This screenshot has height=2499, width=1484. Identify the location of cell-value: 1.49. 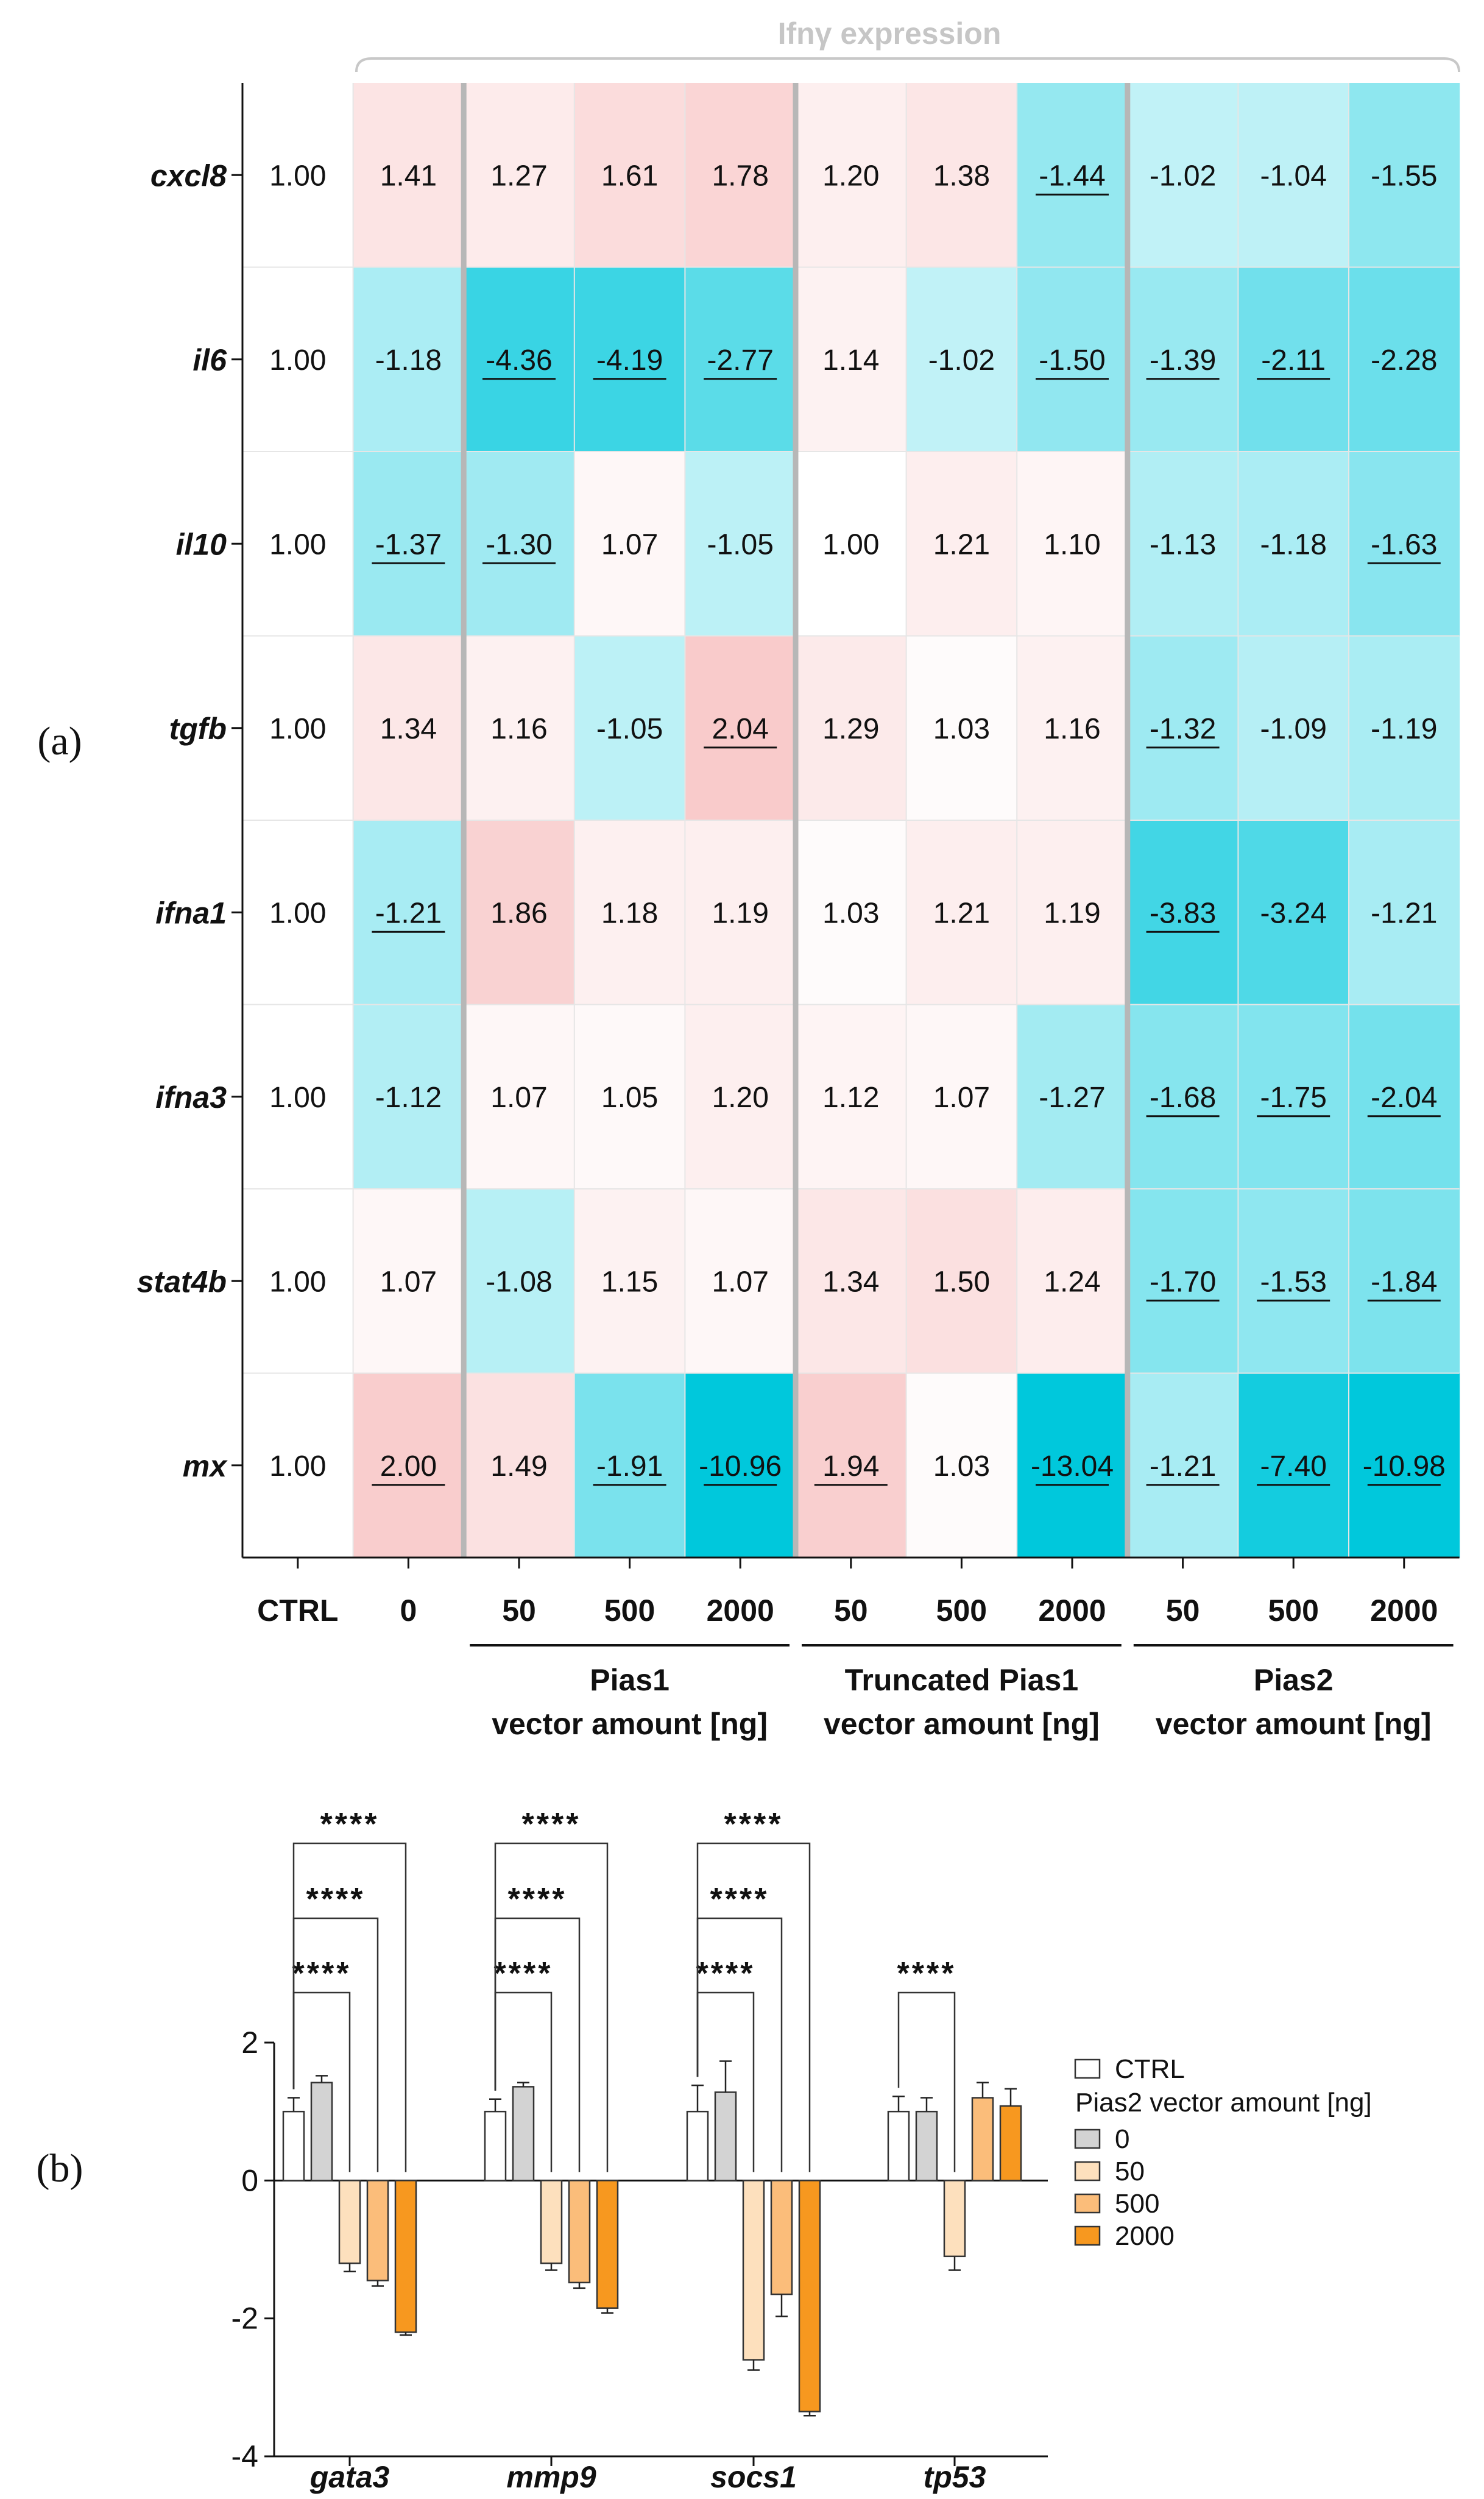
(518, 1466).